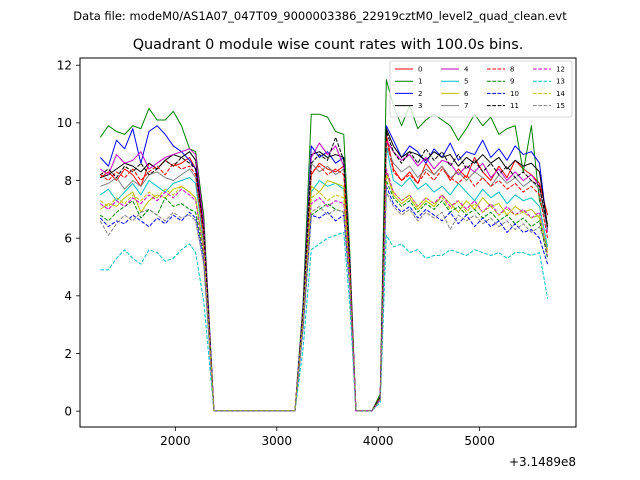  I want to click on x-axis: 2000 3000 4000 5000, so click(327, 437).